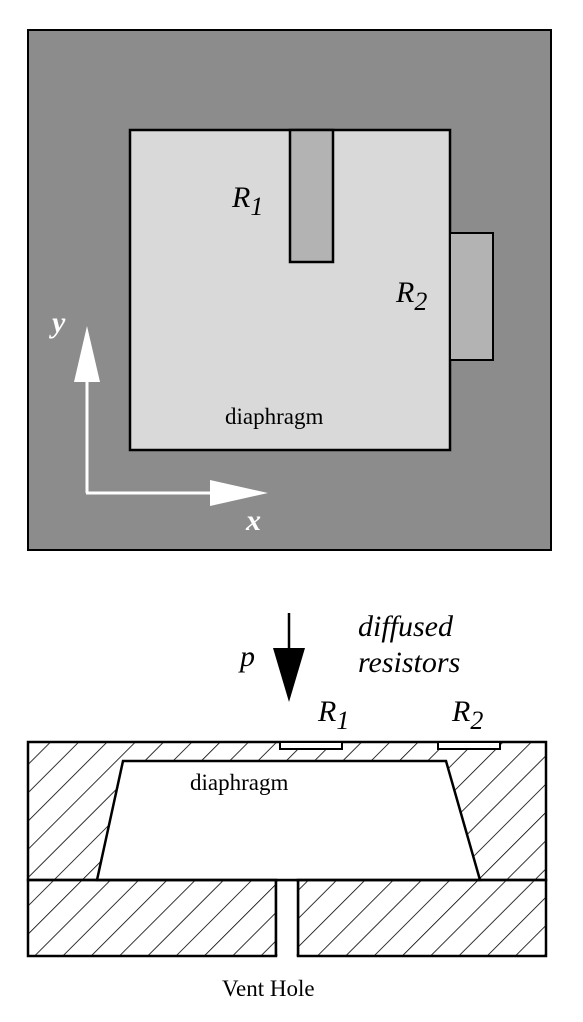  Describe the element at coordinates (333, 715) in the screenshot. I see `r1-label-section: R1` at that location.